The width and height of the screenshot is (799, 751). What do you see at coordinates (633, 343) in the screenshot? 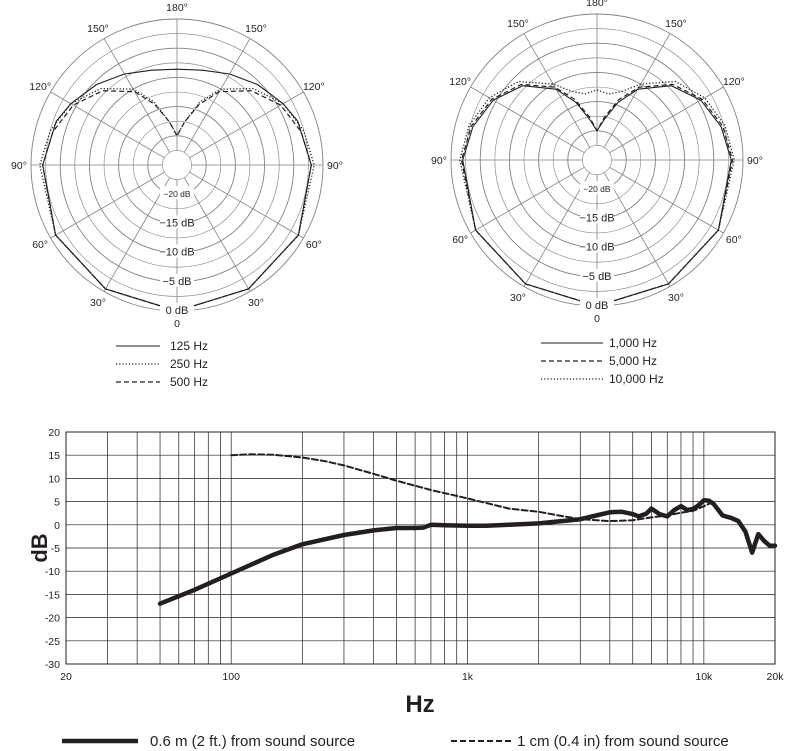
I see `legend-label-1000: 1,000 Hz` at bounding box center [633, 343].